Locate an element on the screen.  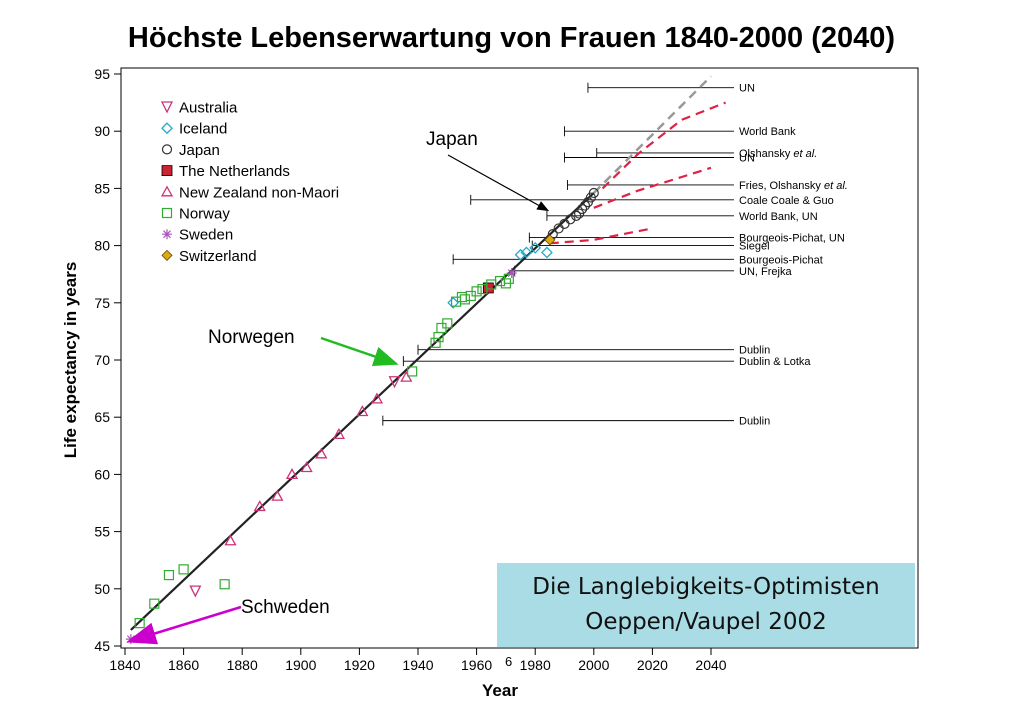
projection-label: UN, Frejka is located at coordinates (765, 272).